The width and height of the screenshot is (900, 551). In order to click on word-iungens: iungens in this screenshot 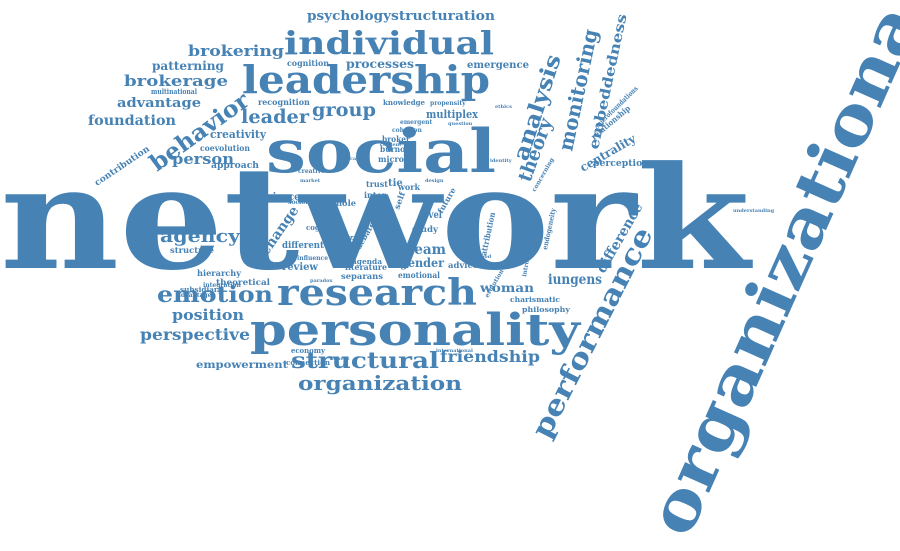, I will do `click(575, 280)`.